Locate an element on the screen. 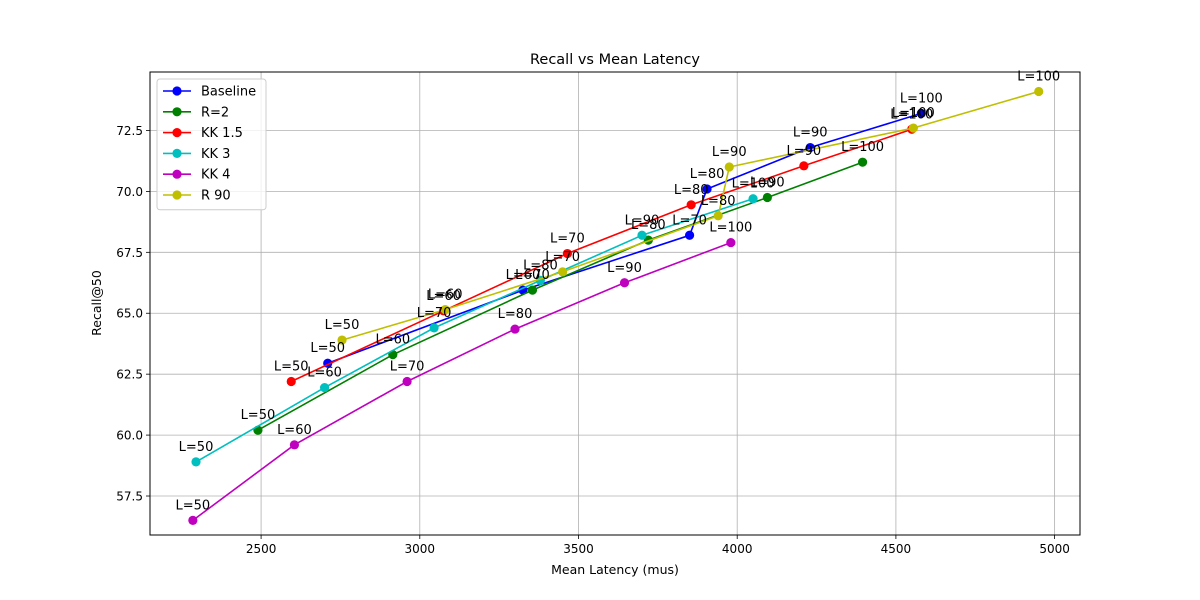 This screenshot has width=1200, height=600. legend-item-kk-1-5: KK 1.5 is located at coordinates (203, 133).